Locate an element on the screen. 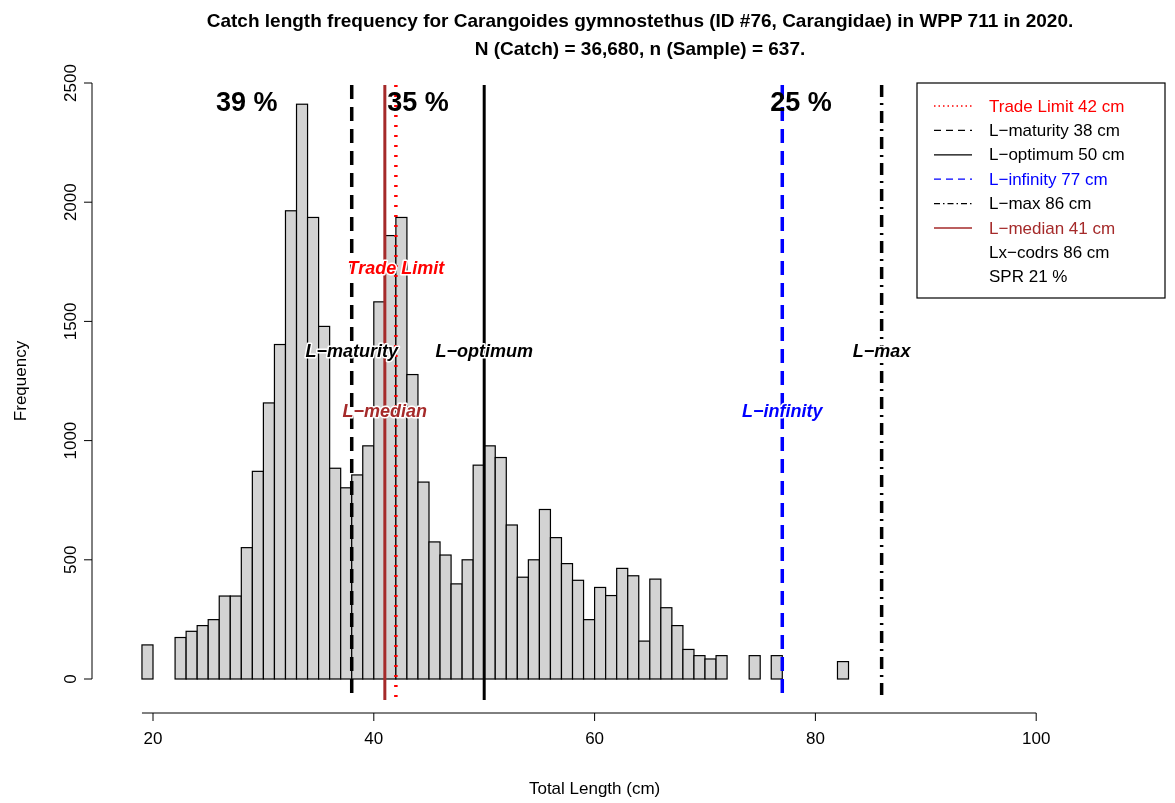 This screenshot has width=1175, height=803. annotation: 25 % is located at coordinates (801, 102).